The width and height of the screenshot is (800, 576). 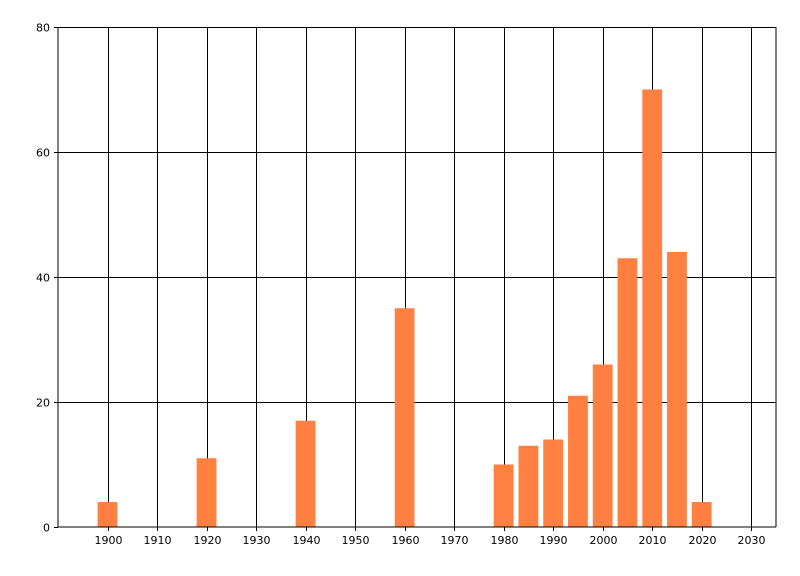 I want to click on bar-1940, so click(x=305, y=473).